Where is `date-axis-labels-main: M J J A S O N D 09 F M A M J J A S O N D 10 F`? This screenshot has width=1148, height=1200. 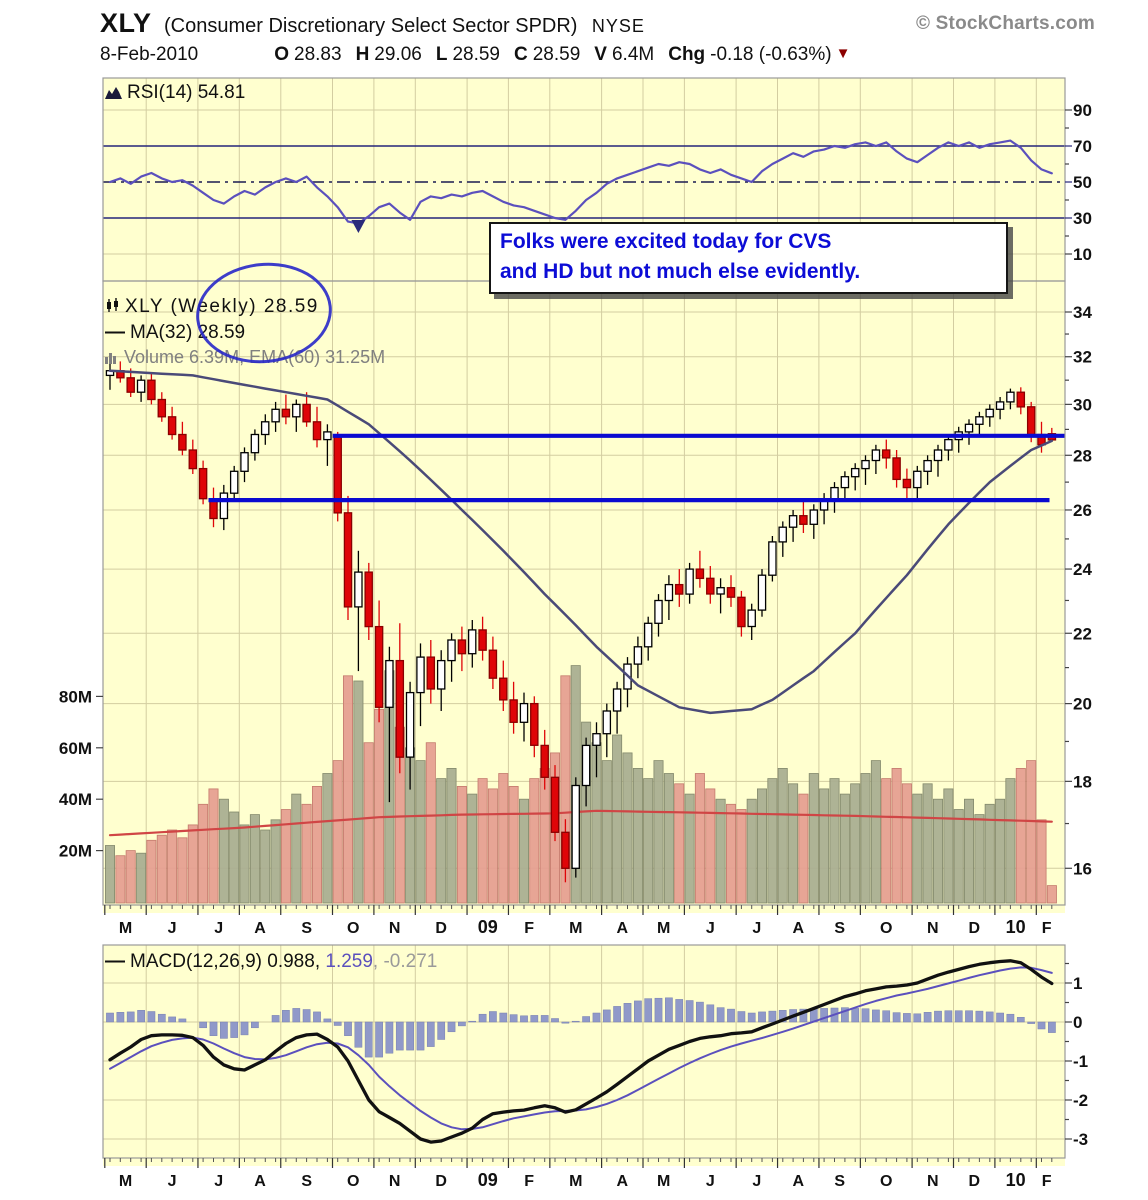 date-axis-labels-main: M J J A S O N D 09 F M A M J J A S O N D 10 F is located at coordinates (585, 927).